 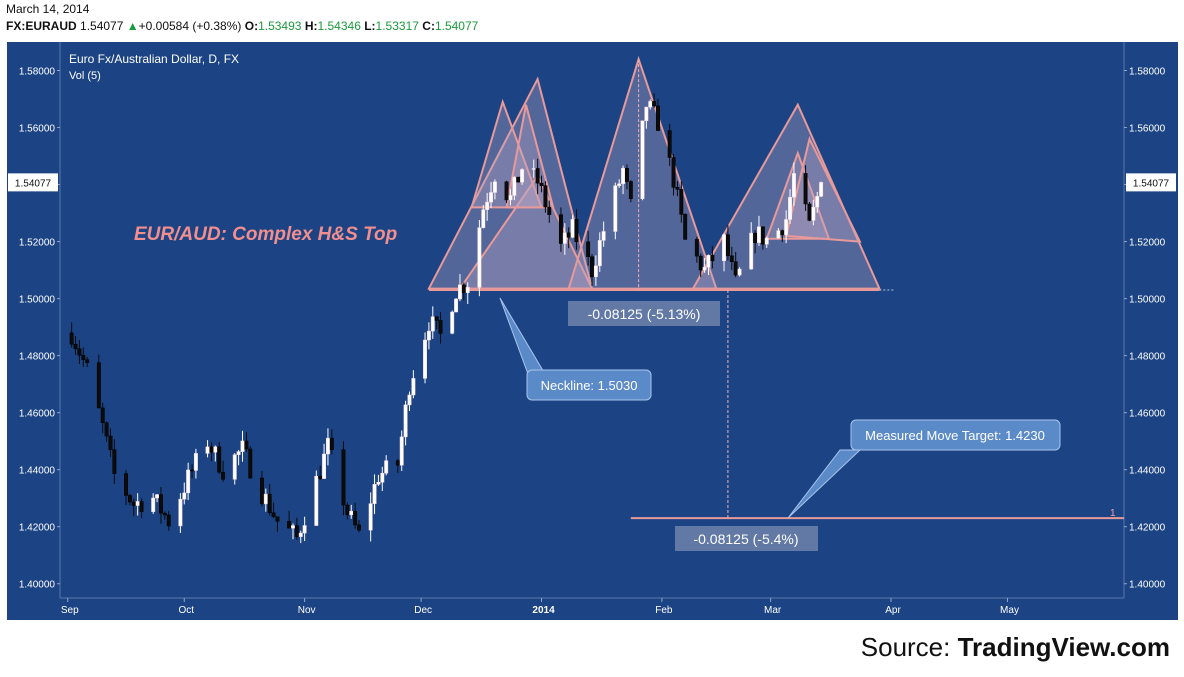 What do you see at coordinates (1147, 300) in the screenshot?
I see `y-tick-label-right: 1.50000` at bounding box center [1147, 300].